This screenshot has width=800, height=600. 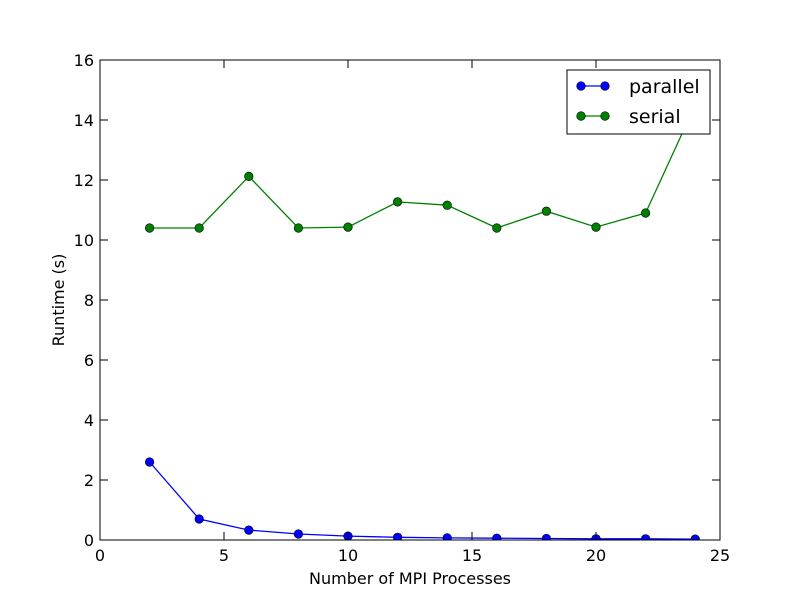 I want to click on x-axis-label: Number of MPI Processes, so click(x=410, y=578).